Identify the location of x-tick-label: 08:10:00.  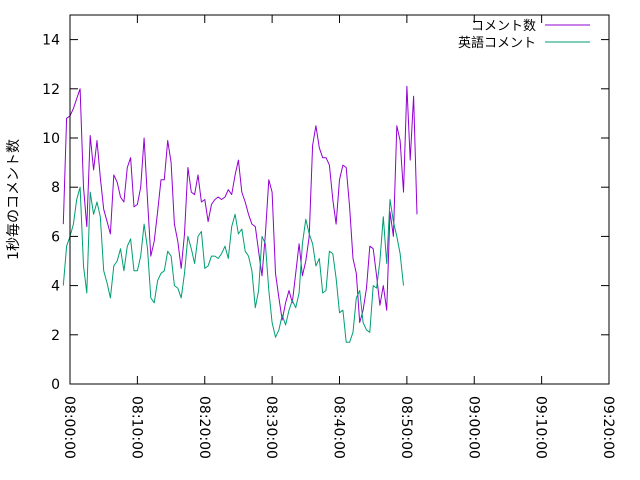
(136, 427).